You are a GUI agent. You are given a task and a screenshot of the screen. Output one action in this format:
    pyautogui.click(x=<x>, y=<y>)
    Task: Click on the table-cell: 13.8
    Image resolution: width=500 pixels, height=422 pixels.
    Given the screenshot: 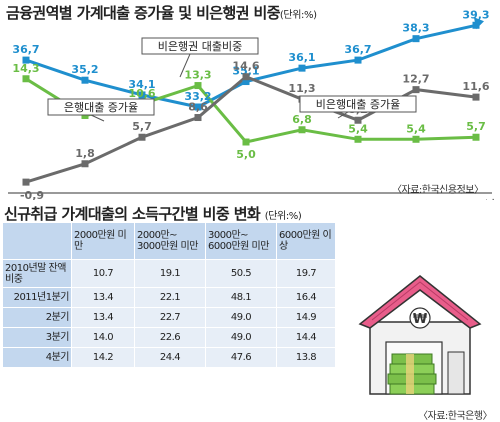 What is the action you would take?
    pyautogui.click(x=306, y=357)
    